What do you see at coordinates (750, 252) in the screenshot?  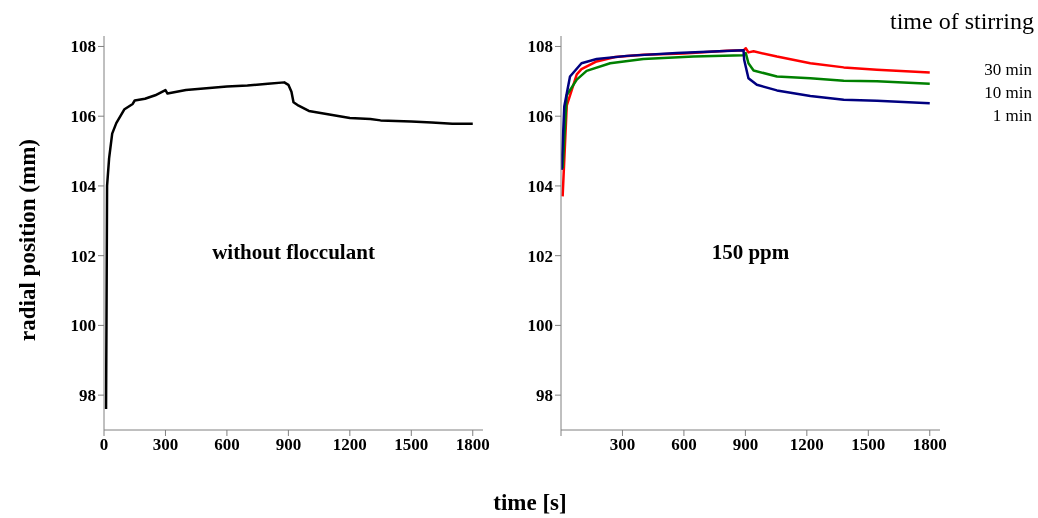 I see `annotation: 150 ppm` at bounding box center [750, 252].